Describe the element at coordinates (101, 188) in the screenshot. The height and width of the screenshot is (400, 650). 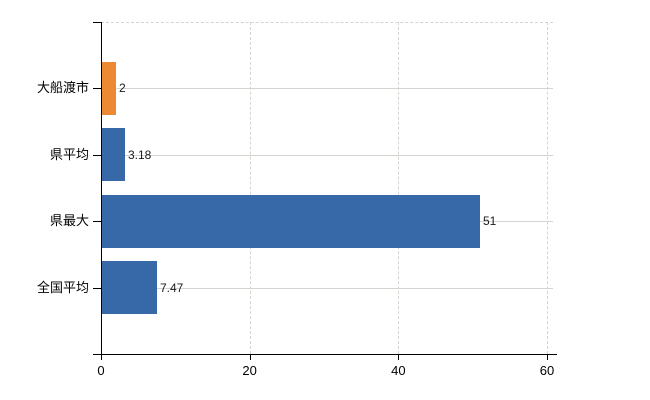
I see `y-axis-line` at that location.